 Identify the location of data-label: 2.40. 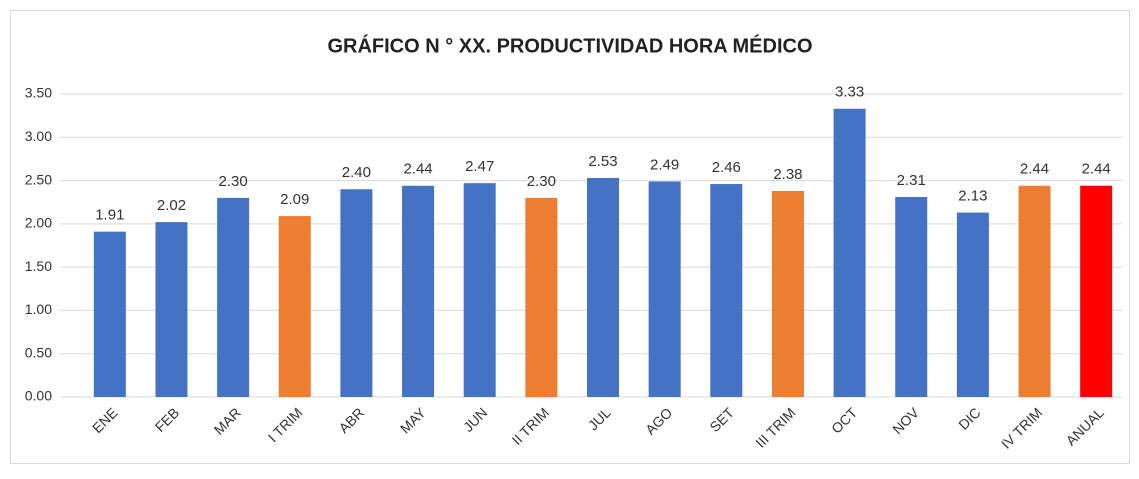
(356, 172).